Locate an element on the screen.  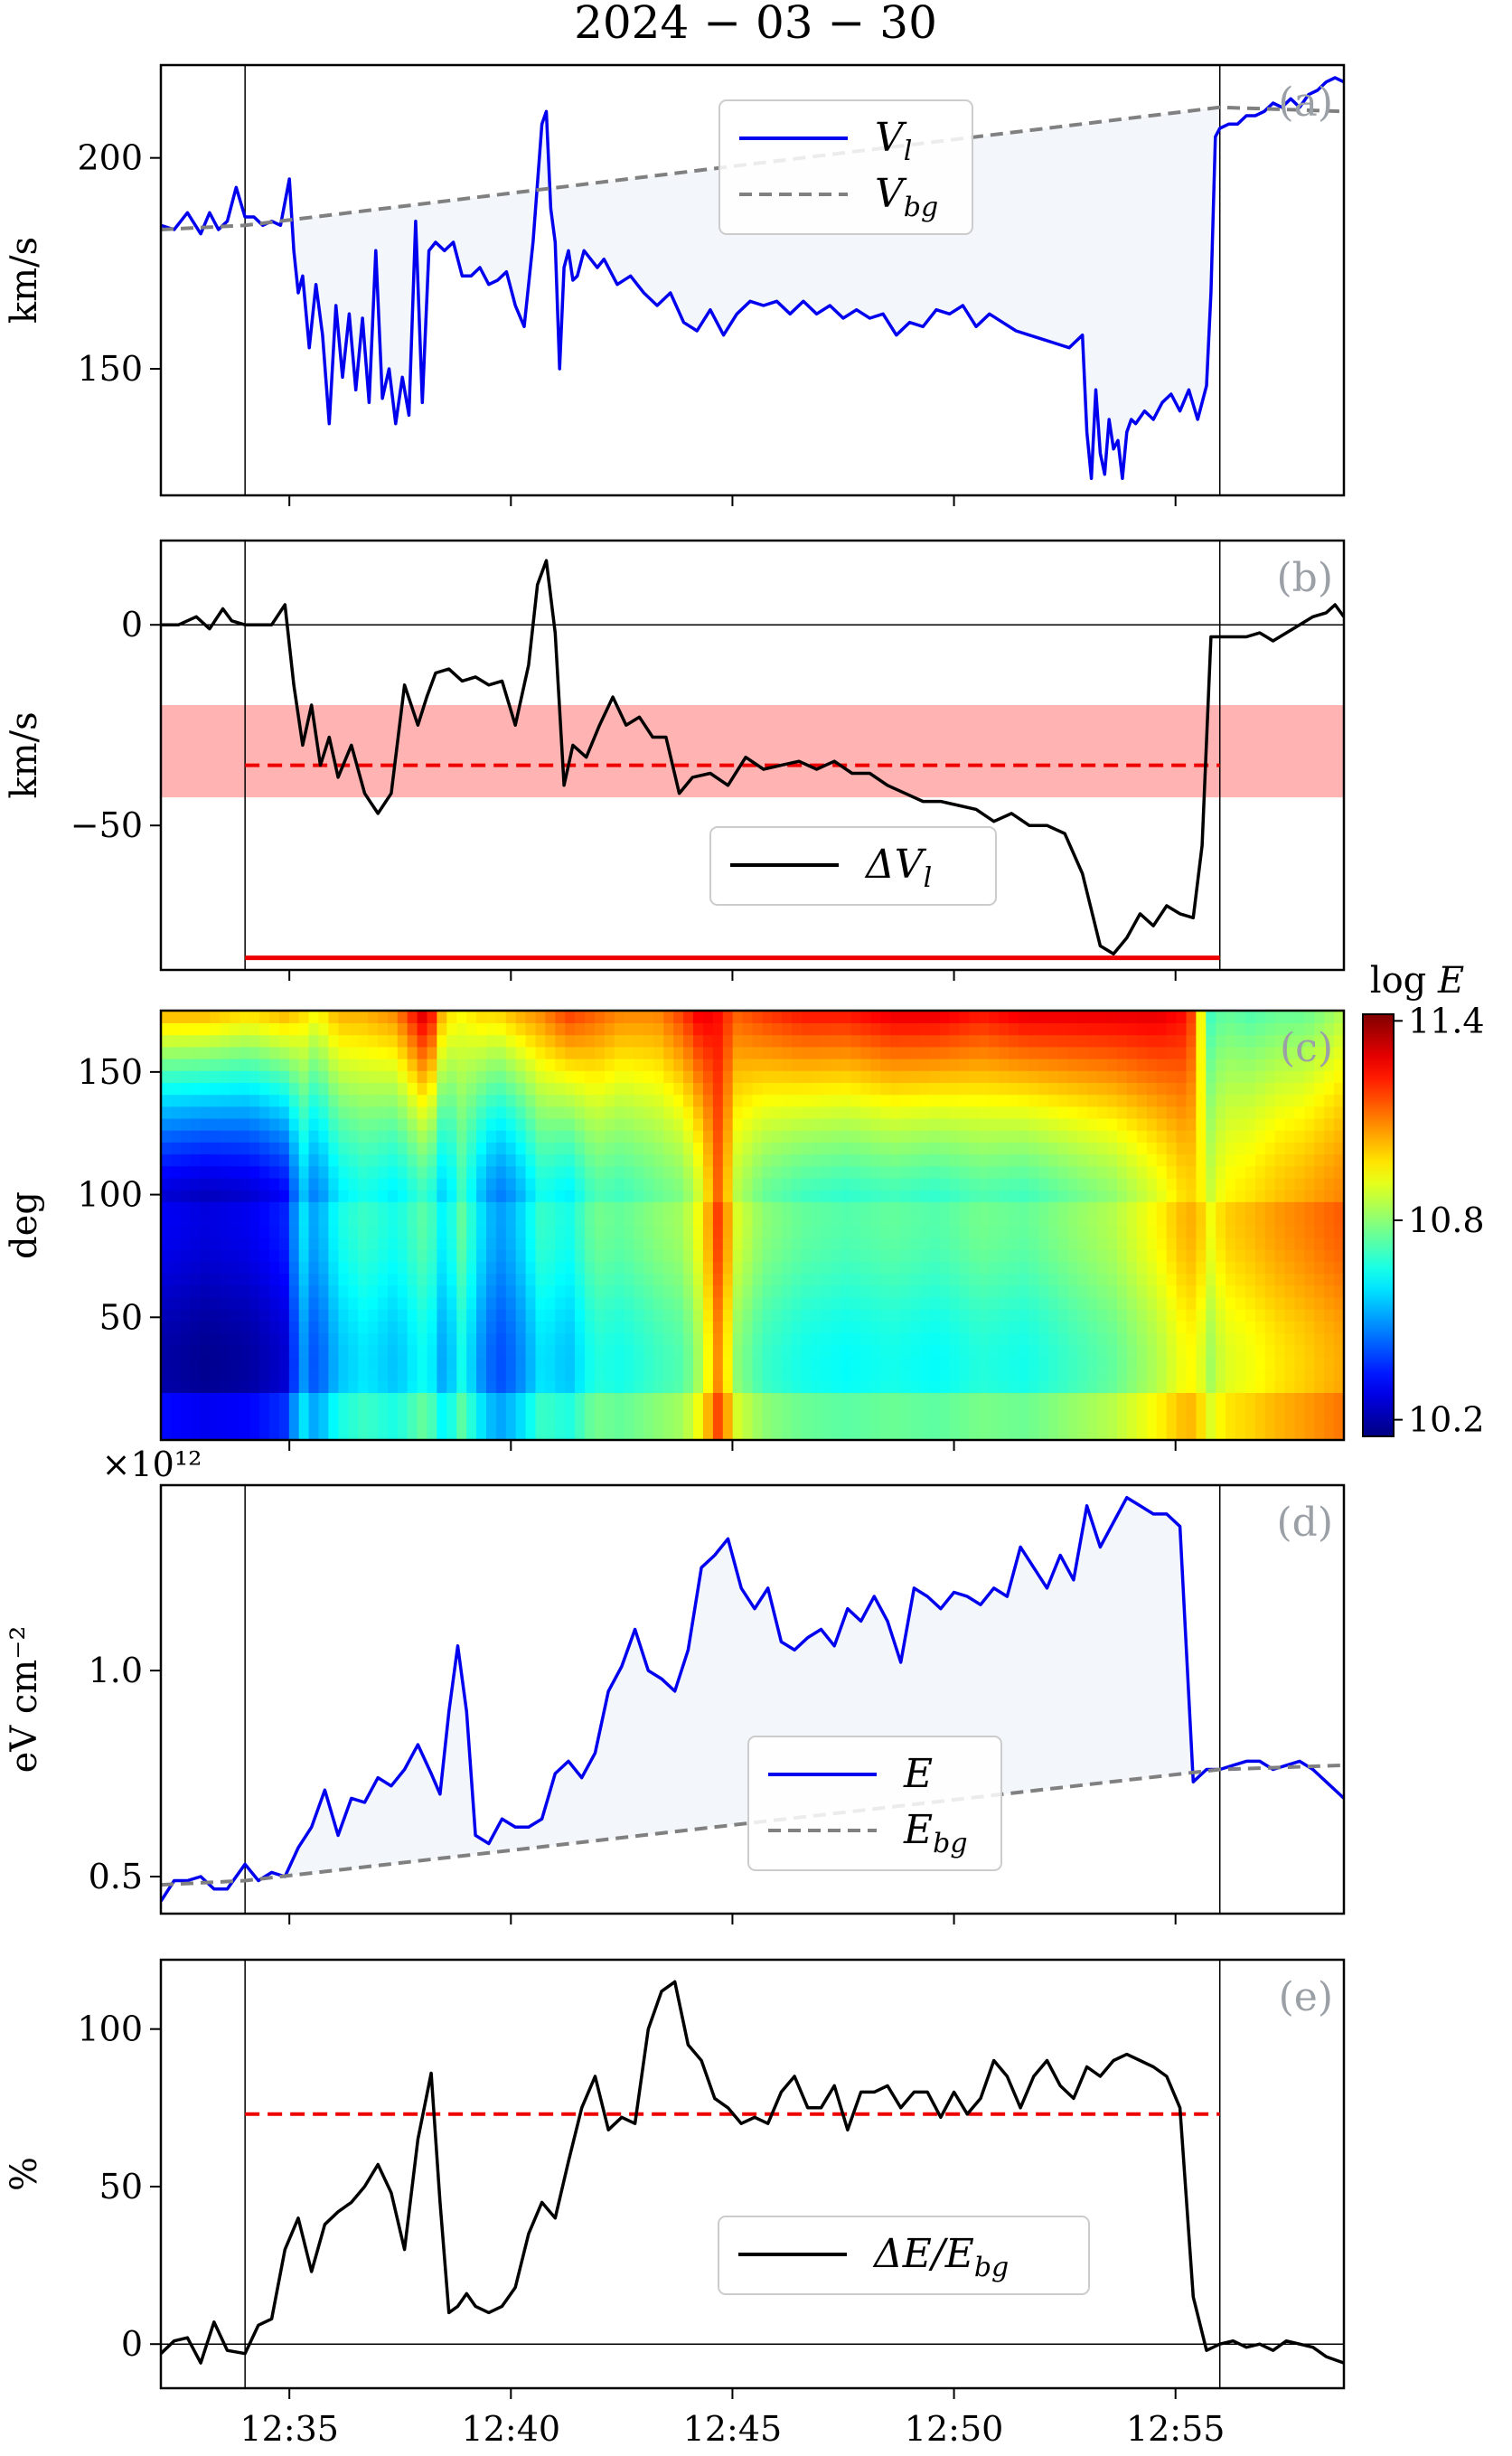
series-line-e is located at coordinates (752, 1699).